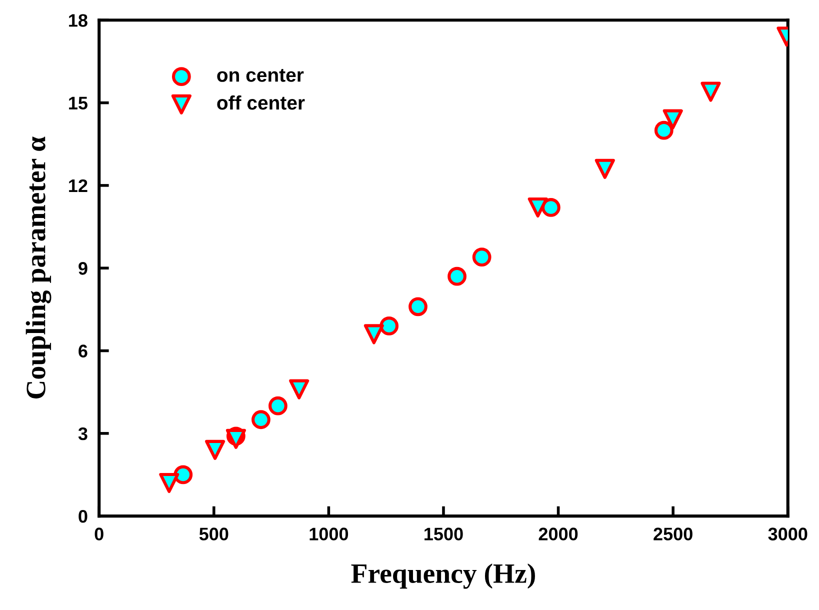 Image resolution: width=819 pixels, height=610 pixels. I want to click on x-tick-label: 2500, so click(673, 534).